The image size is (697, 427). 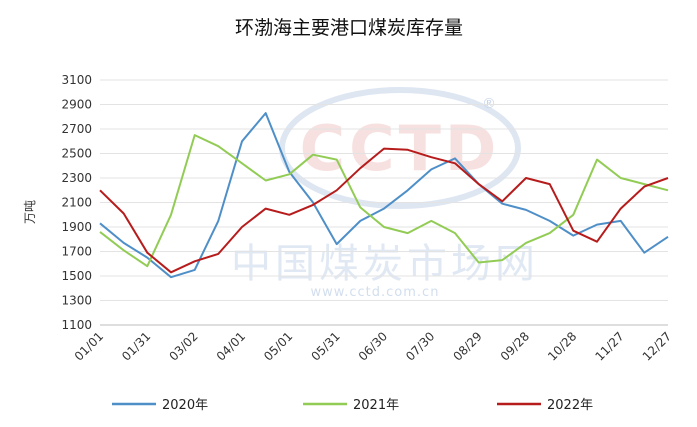 I want to click on y-tick-label: 2500, so click(x=76, y=154).